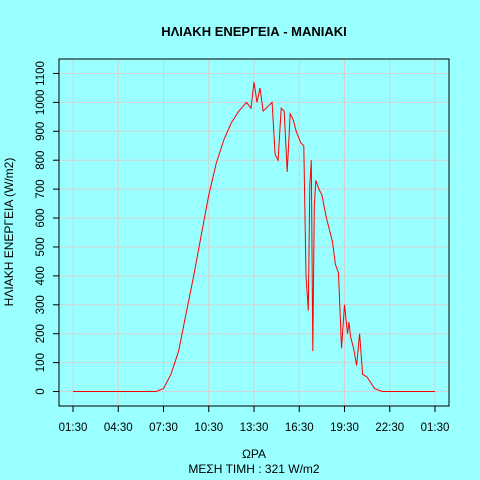 The image size is (480, 480). Describe the element at coordinates (41, 246) in the screenshot. I see `y-tick-label: 500` at that location.